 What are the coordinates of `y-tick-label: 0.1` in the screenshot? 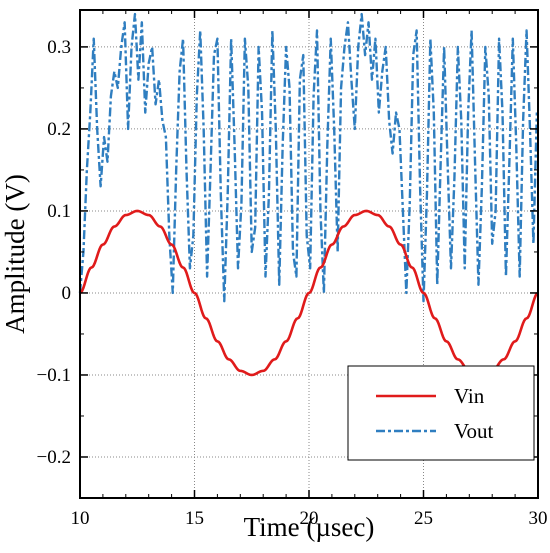 It's located at (59, 211).